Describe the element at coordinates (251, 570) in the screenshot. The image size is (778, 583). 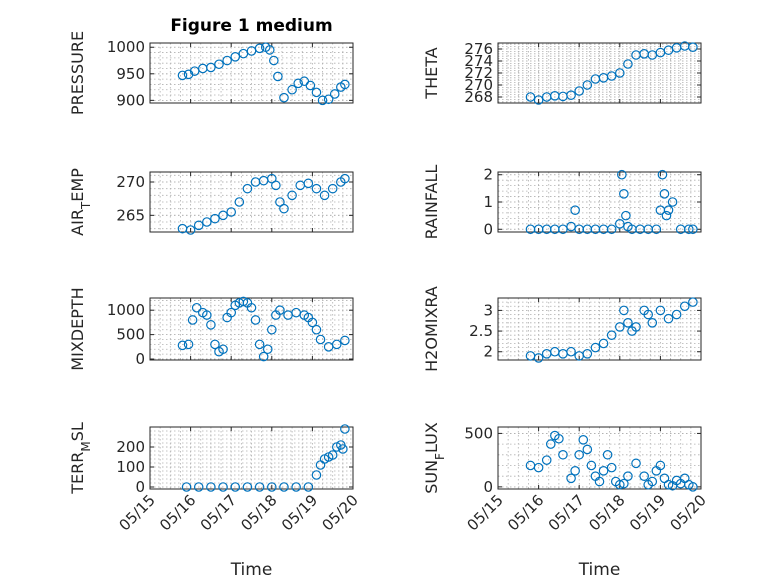
I see `x-axis-label: Time` at that location.